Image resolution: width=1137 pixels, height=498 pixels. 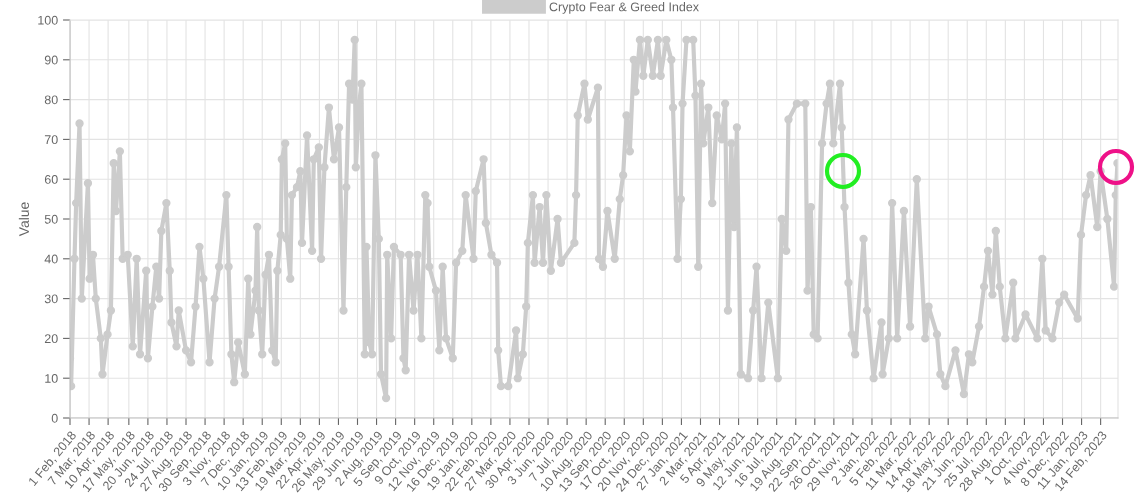 What do you see at coordinates (24, 219) in the screenshot?
I see `y-axis-title: Value` at bounding box center [24, 219].